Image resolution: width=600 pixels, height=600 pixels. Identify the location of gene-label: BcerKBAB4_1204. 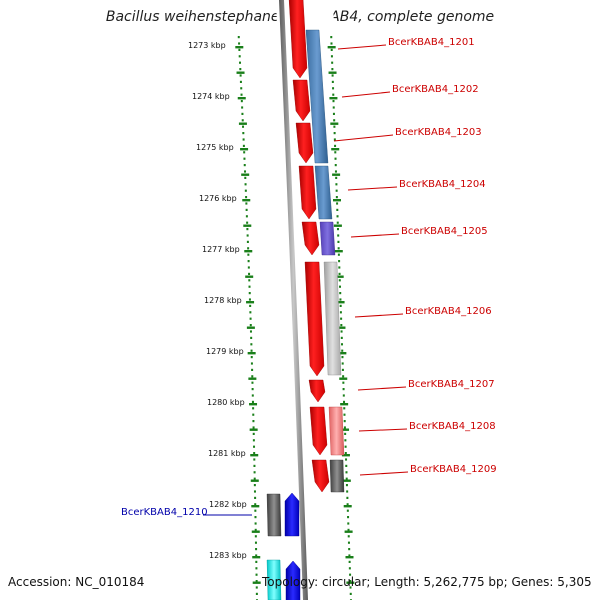
(442, 184).